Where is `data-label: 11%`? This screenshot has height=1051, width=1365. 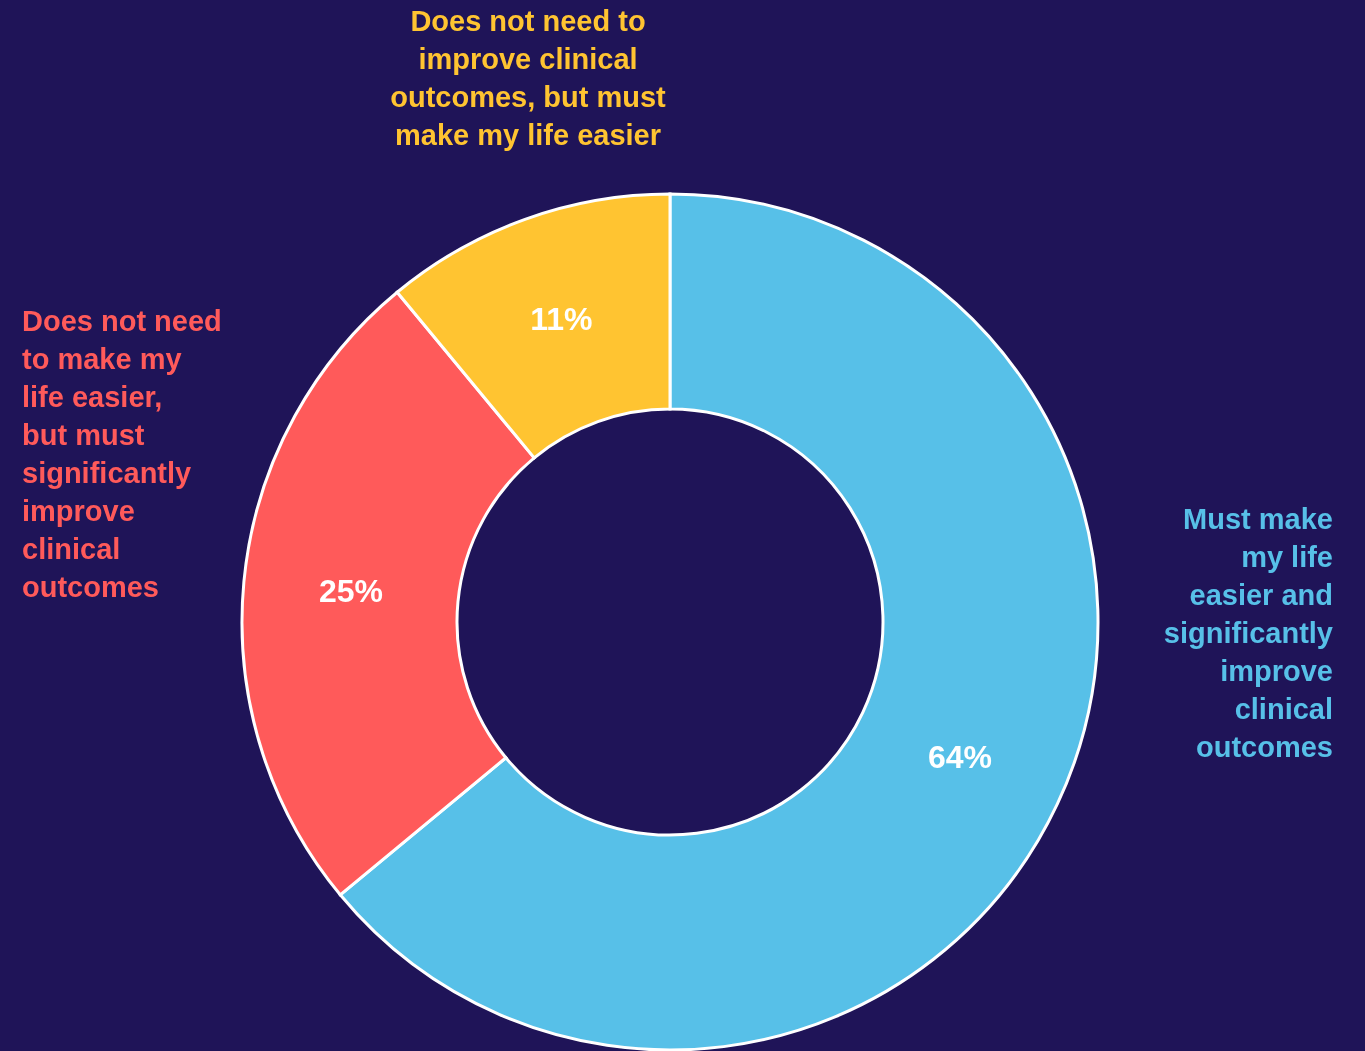 data-label: 11% is located at coordinates (561, 319).